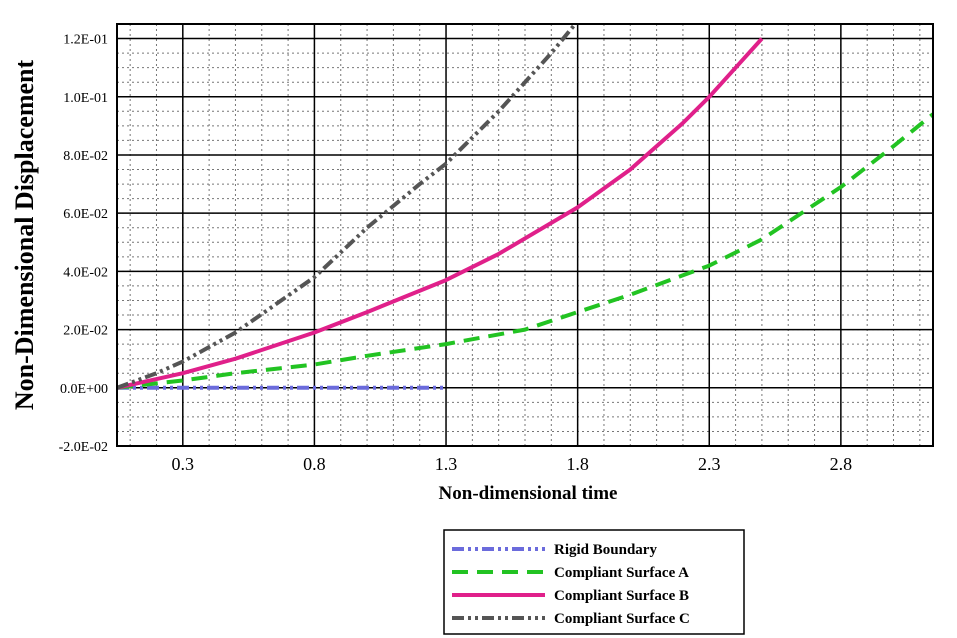  I want to click on y-axis-title: Non-Dimensional Displacement, so click(24, 235).